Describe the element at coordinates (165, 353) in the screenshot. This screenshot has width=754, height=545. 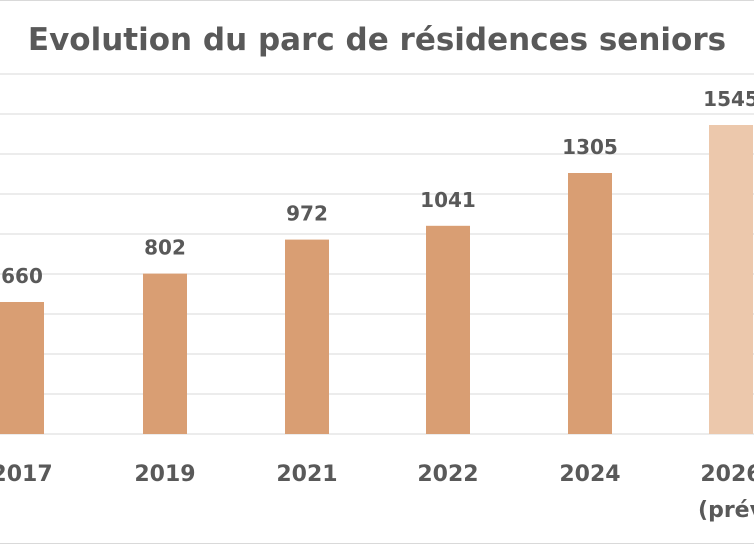
I see `bar-2019` at that location.